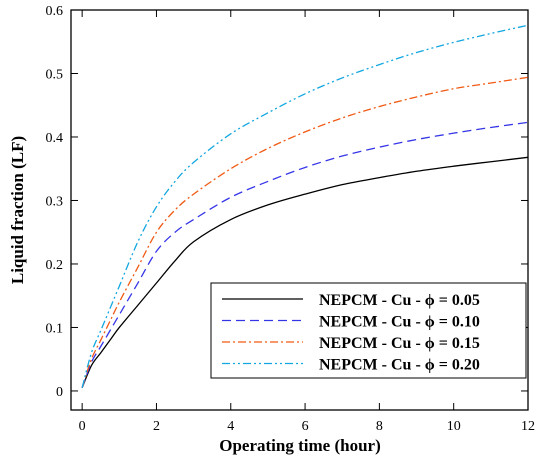 Image resolution: width=550 pixels, height=466 pixels. What do you see at coordinates (379, 426) in the screenshot?
I see `x-tick-label: 8` at bounding box center [379, 426].